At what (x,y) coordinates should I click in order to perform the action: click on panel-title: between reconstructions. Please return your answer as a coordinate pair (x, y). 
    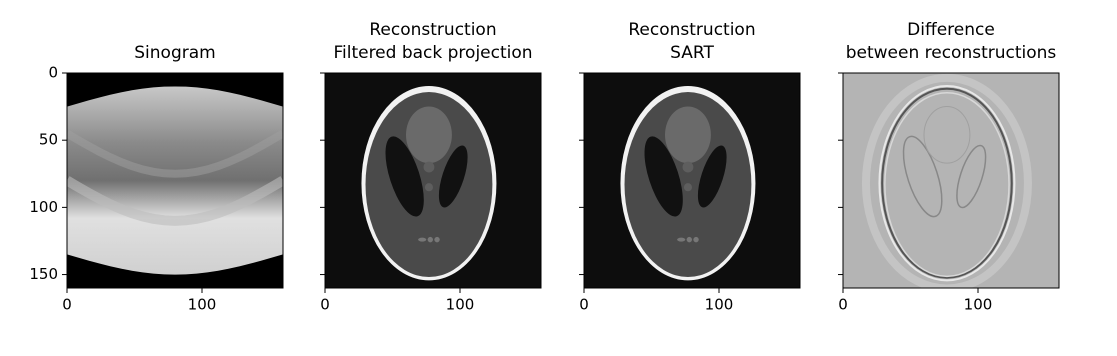
    Looking at the image, I should click on (951, 53).